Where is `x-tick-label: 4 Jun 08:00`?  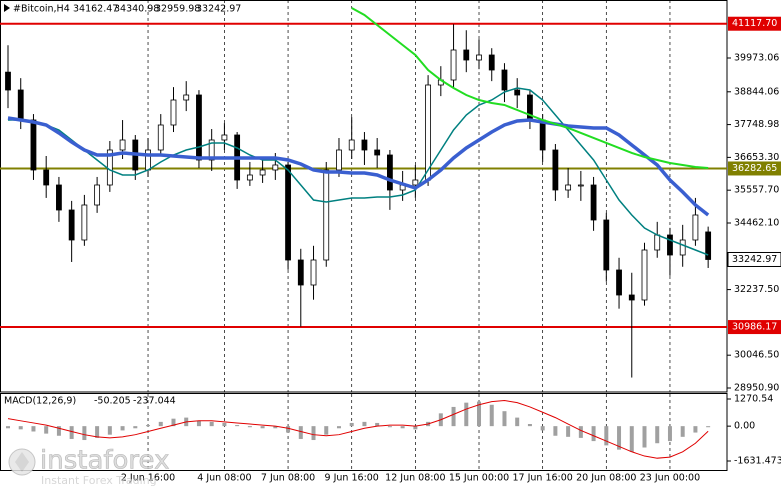 x-tick-label: 4 Jun 08:00 is located at coordinates (224, 478).